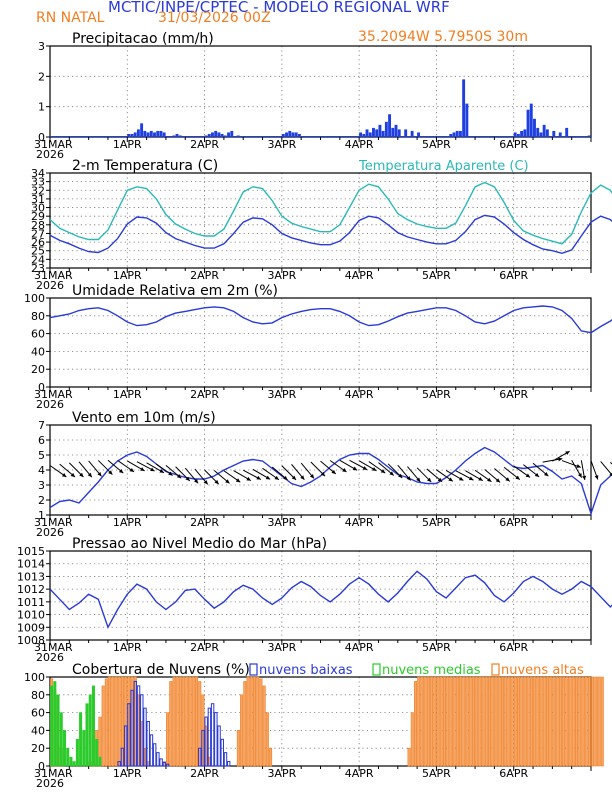 Image resolution: width=612 pixels, height=792 pixels. Describe the element at coordinates (38, 316) in the screenshot. I see `humidity-ytick-label: 80` at that location.